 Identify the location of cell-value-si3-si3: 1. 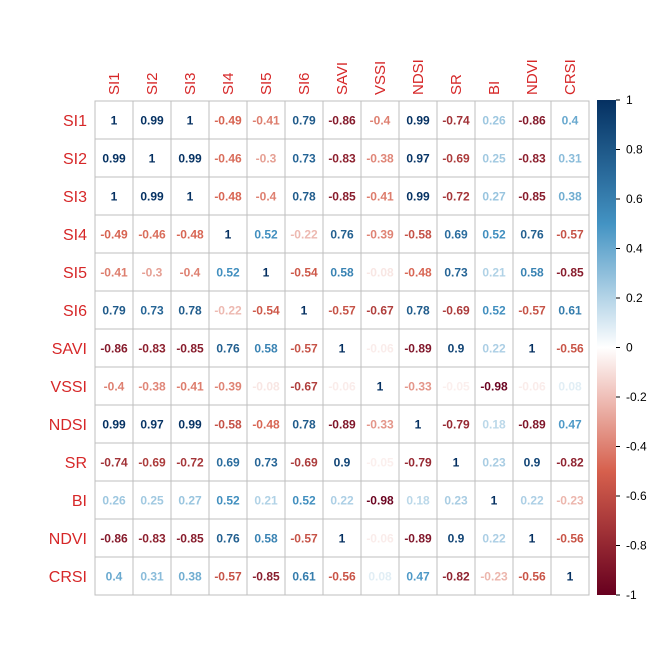
(190, 197).